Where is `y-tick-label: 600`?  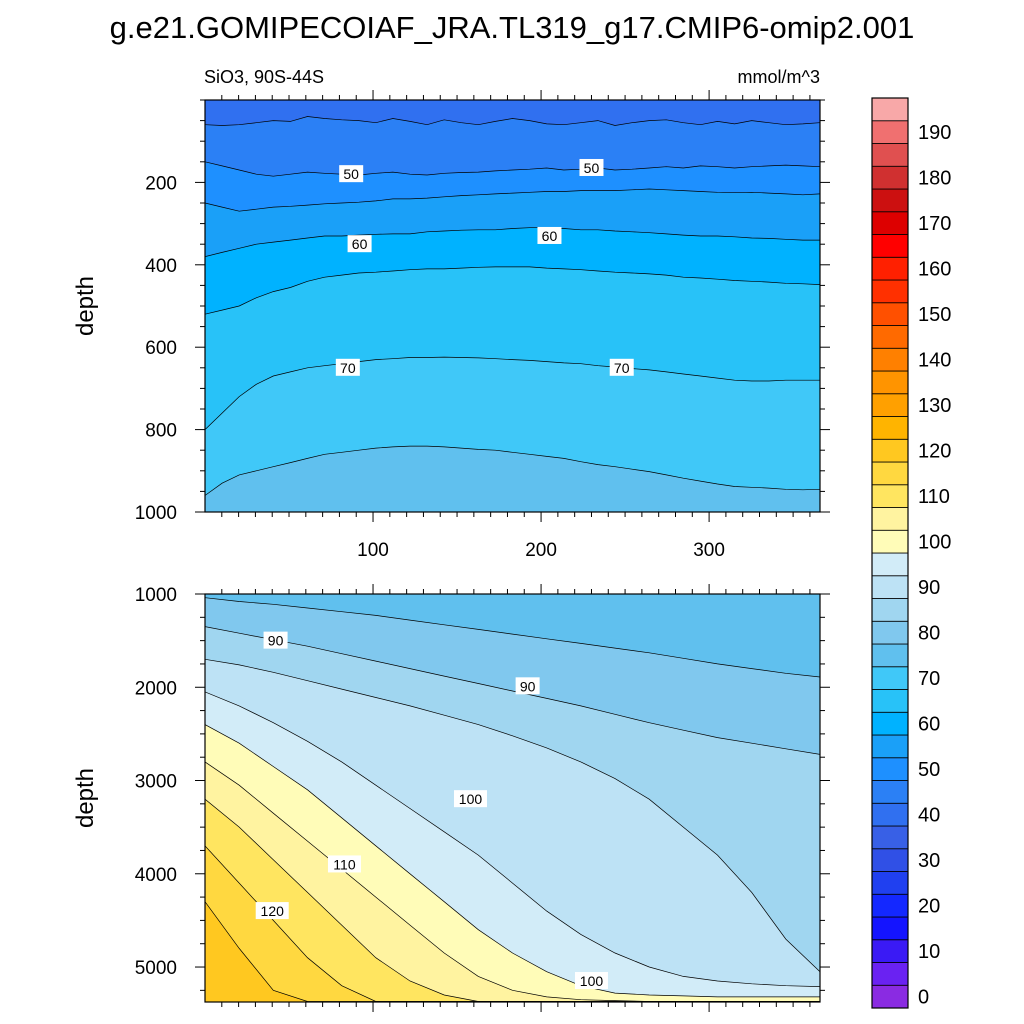
y-tick-label: 600 is located at coordinates (161, 348).